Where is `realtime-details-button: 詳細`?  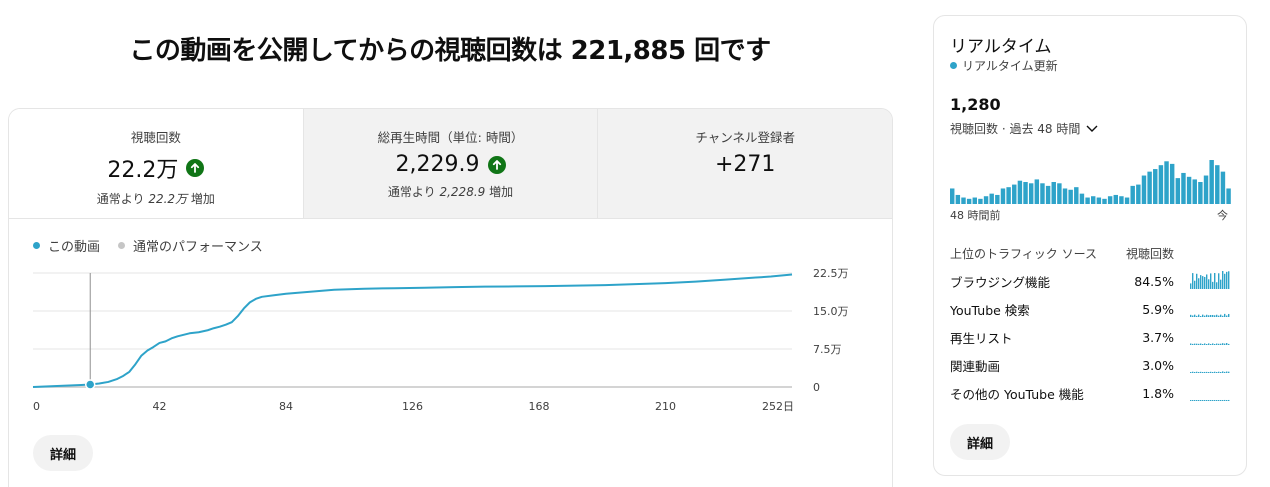 realtime-details-button: 詳細 is located at coordinates (980, 442).